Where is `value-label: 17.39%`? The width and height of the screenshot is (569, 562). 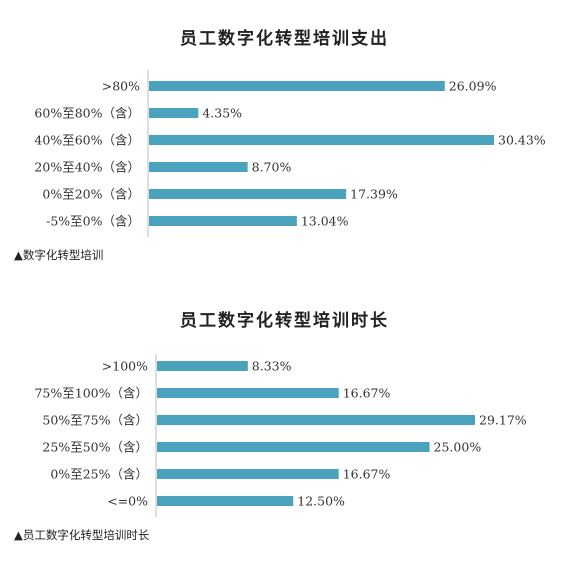 value-label: 17.39% is located at coordinates (374, 194).